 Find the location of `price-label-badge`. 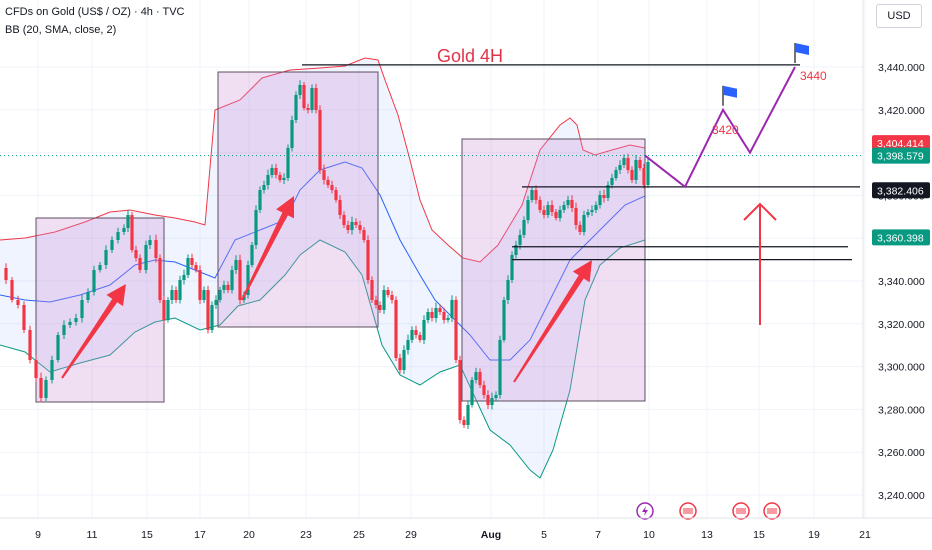

price-label-badge is located at coordinates (901, 190).